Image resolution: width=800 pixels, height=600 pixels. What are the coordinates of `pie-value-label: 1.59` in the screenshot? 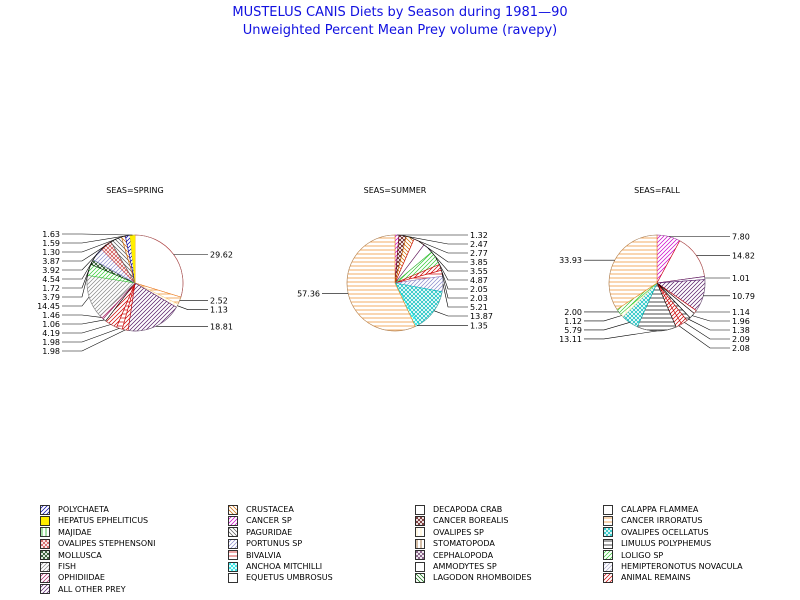 It's located at (51, 243).